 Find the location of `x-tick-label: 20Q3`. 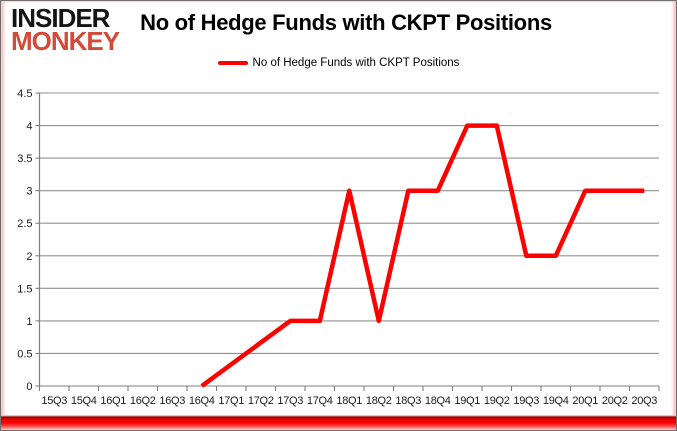

x-tick-label: 20Q3 is located at coordinates (644, 401).